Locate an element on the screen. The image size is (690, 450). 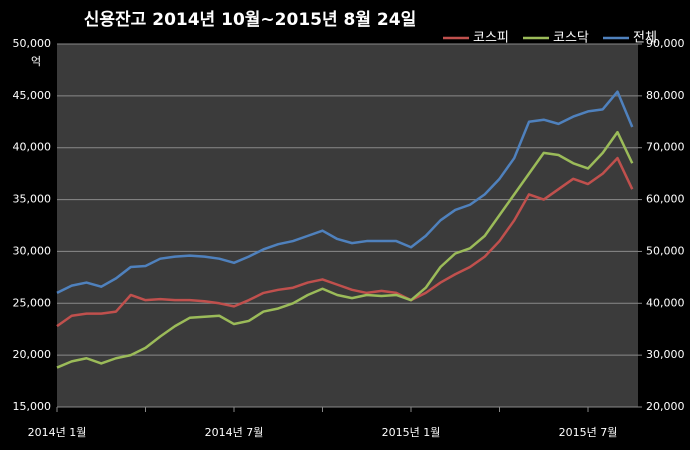
y-tick-label: 45,000 is located at coordinates (32, 95).